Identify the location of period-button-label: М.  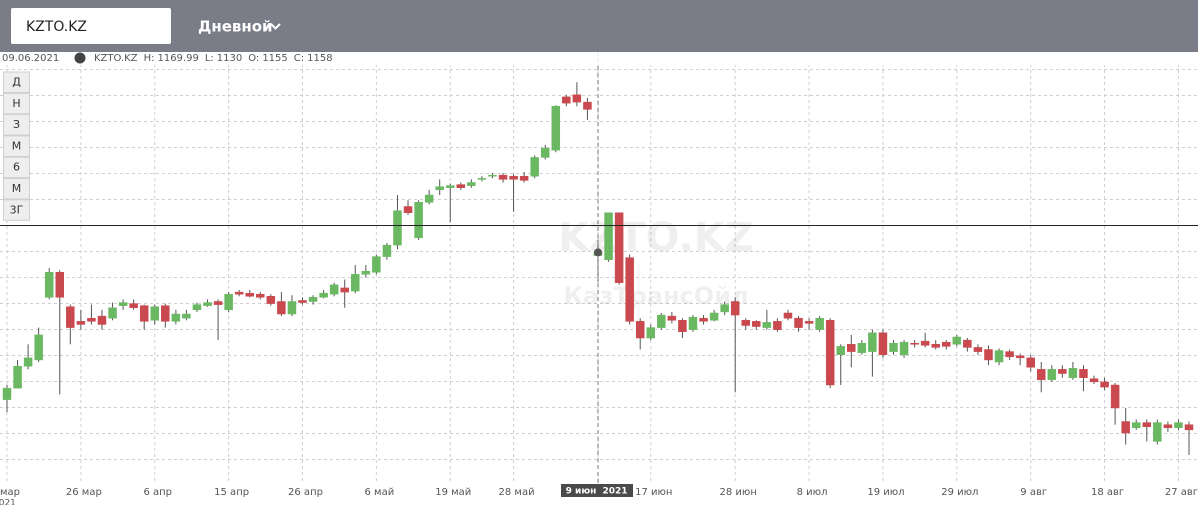
(17, 145).